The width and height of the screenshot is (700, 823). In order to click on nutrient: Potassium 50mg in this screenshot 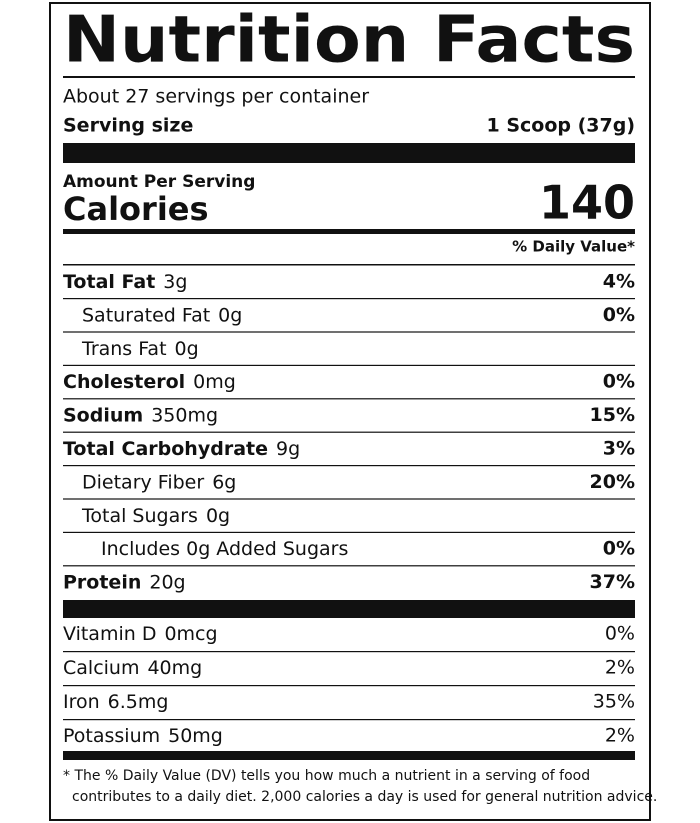, I will do `click(143, 736)`.